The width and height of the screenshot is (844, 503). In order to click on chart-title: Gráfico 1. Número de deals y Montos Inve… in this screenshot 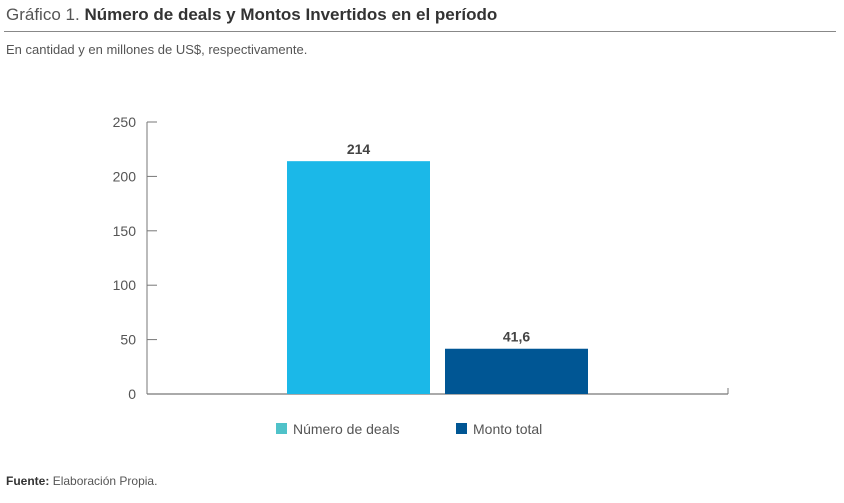, I will do `click(251, 15)`.